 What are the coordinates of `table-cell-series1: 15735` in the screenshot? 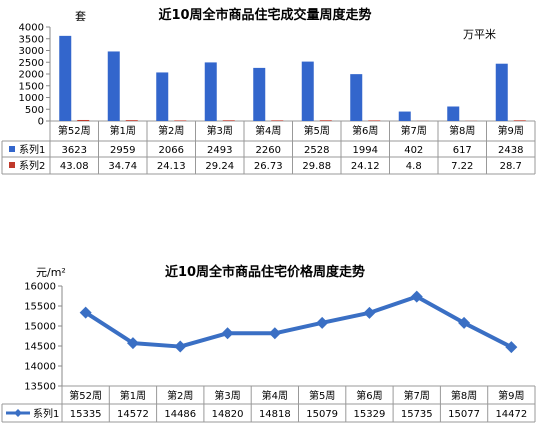 It's located at (417, 414).